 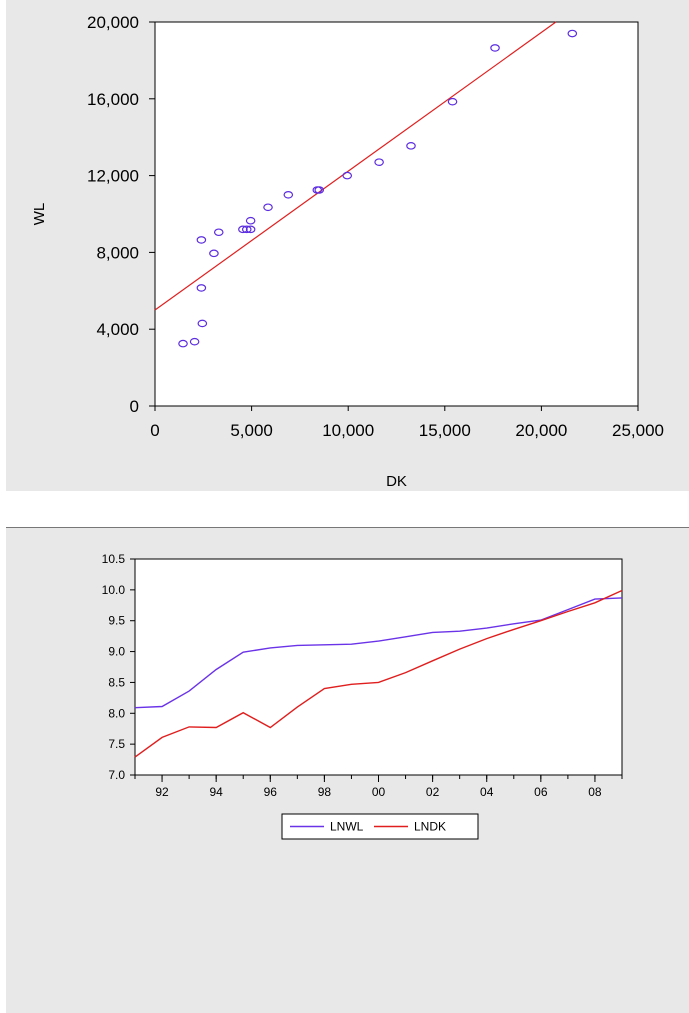 I want to click on y-tick-label: 8.5, so click(x=116, y=682).